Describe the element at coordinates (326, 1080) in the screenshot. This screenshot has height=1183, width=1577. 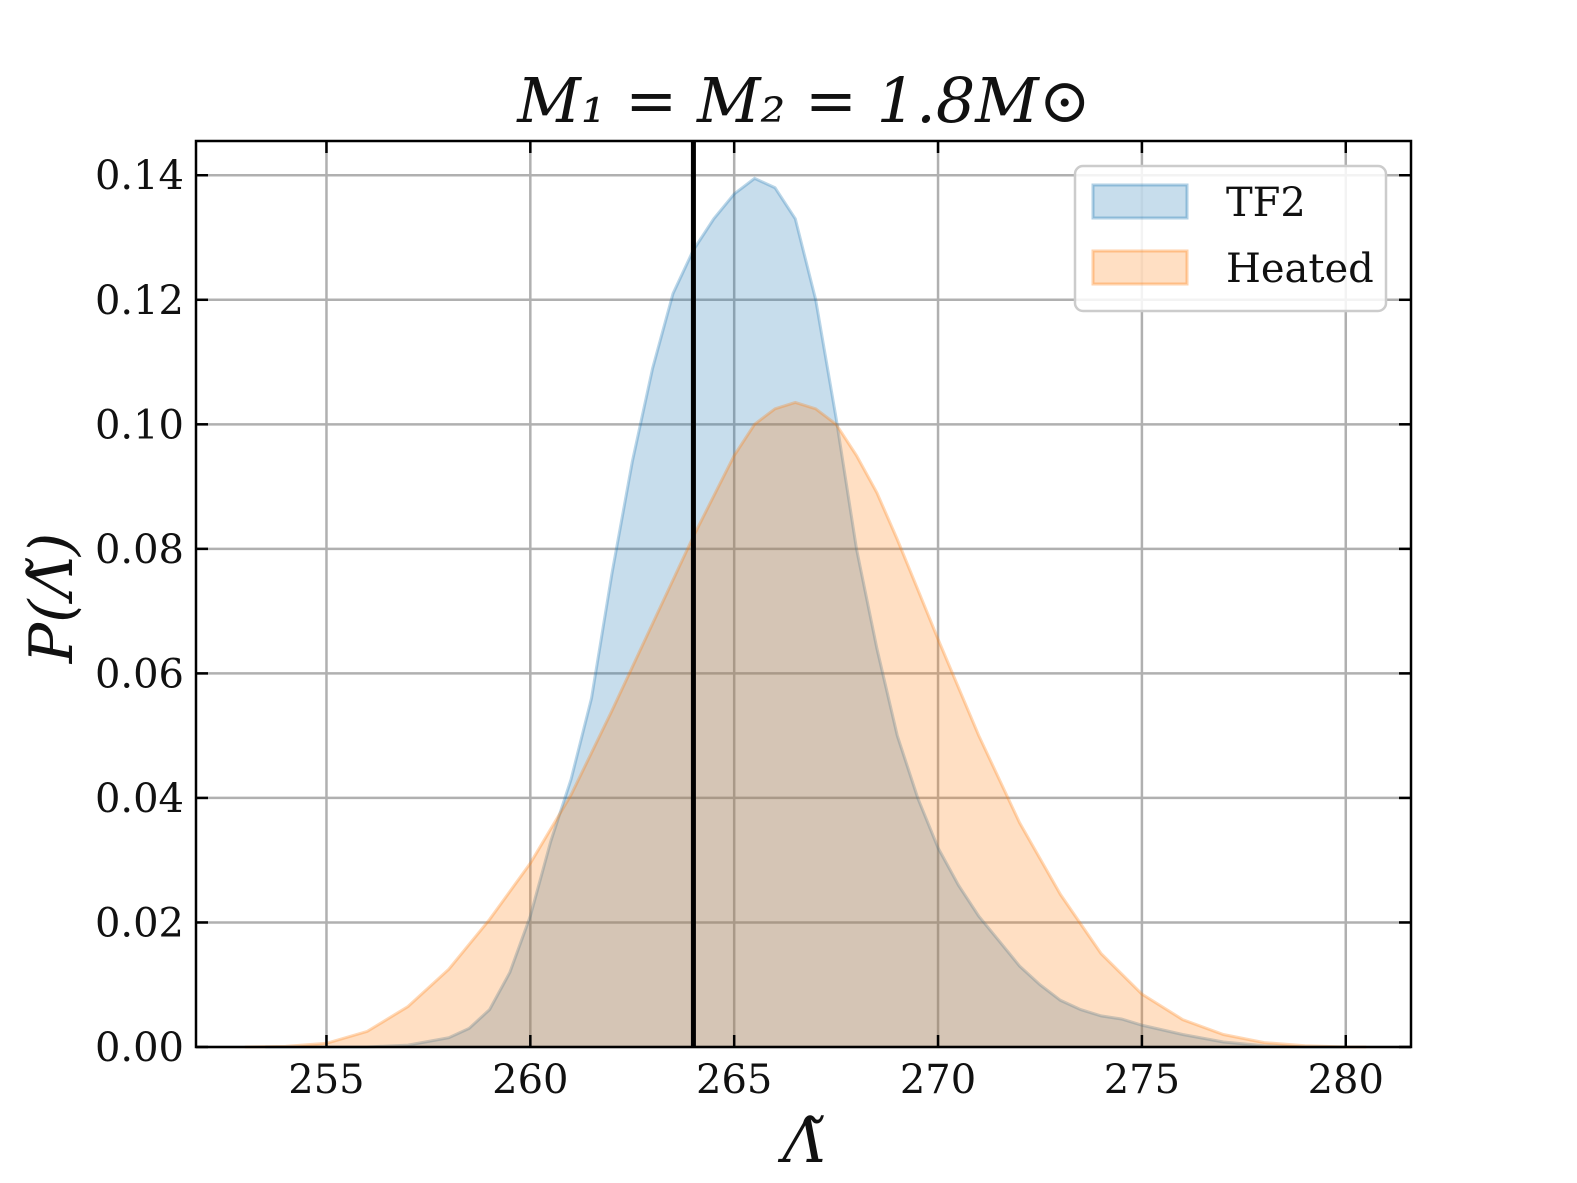
I see `x-tick-label-0: 255` at that location.